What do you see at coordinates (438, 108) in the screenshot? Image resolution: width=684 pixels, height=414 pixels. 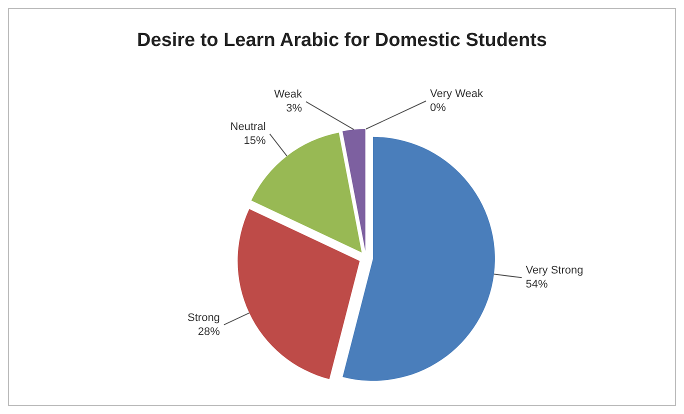 I see `text: 0%` at bounding box center [438, 108].